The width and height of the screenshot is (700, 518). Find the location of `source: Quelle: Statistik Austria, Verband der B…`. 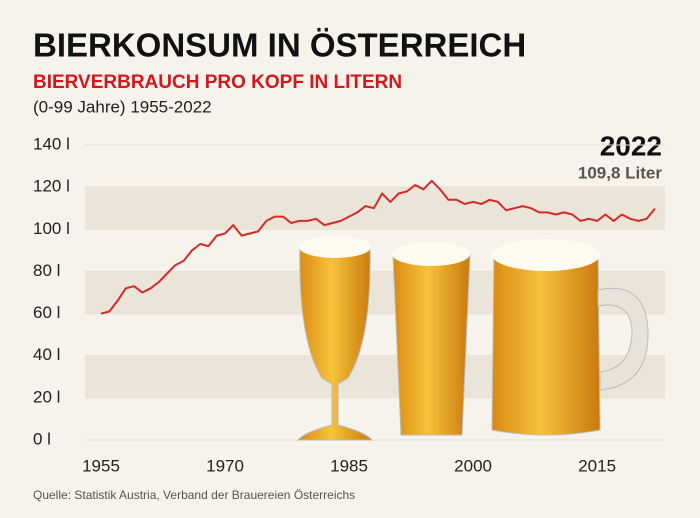

source: Quelle: Statistik Austria, Verband der B… is located at coordinates (194, 495).